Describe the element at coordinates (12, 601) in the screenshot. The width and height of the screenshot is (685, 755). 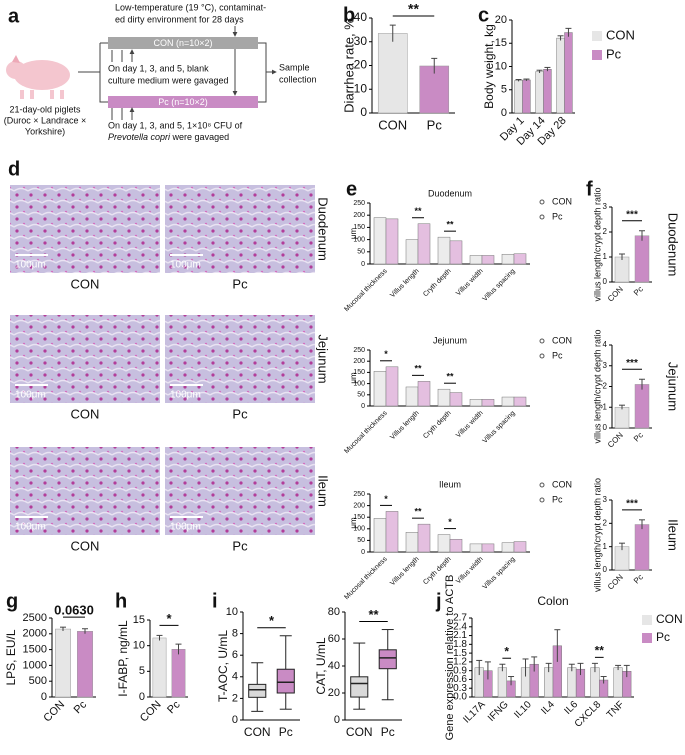
I see `panel-letter: g` at that location.